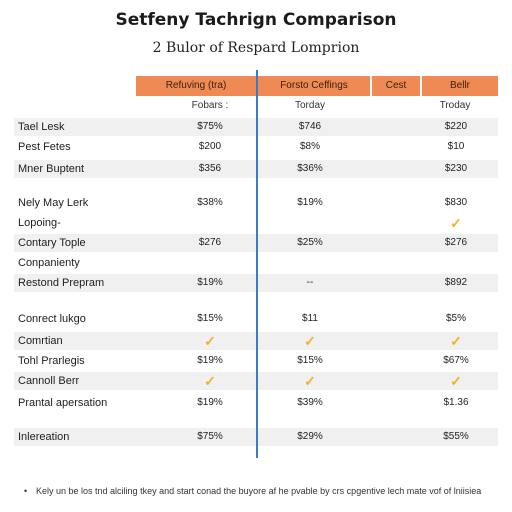  What do you see at coordinates (309, 146) in the screenshot?
I see `cell-value: $8%` at bounding box center [309, 146].